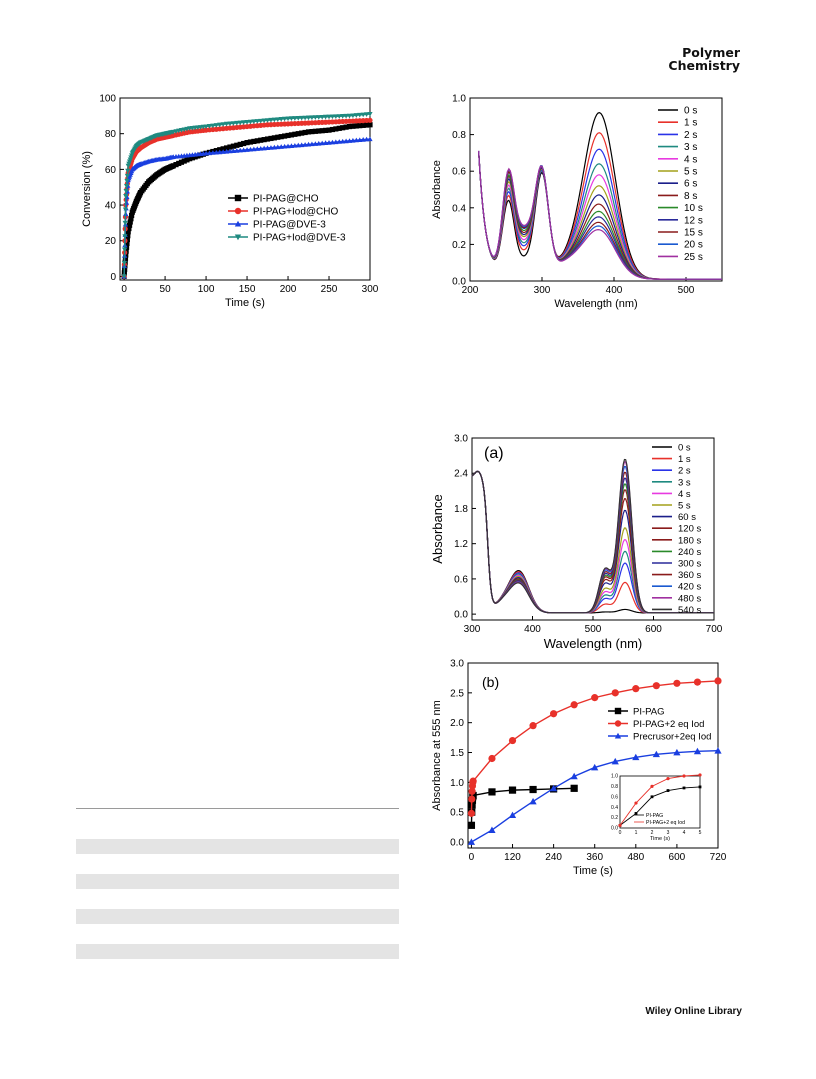 Image resolution: width=816 pixels, height=1079 pixels. I want to click on legend-label: 20 s, so click(693, 245).